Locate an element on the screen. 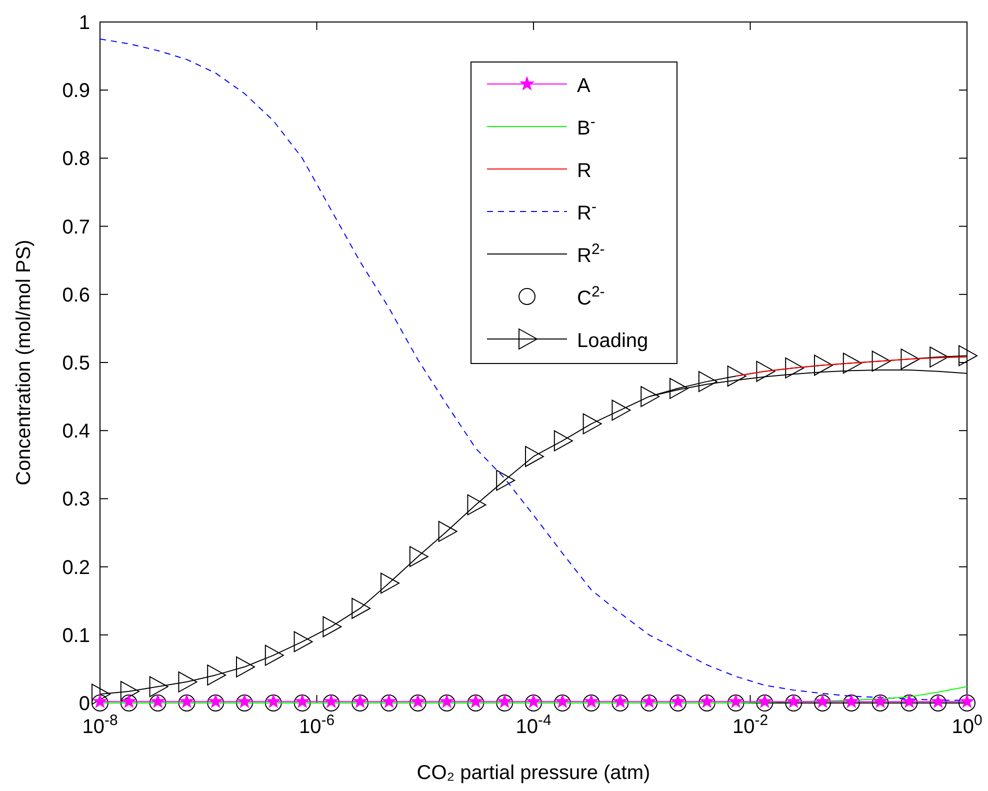 This screenshot has width=988, height=791. x-tick-label: 10$^{-4}$ is located at coordinates (534, 725).